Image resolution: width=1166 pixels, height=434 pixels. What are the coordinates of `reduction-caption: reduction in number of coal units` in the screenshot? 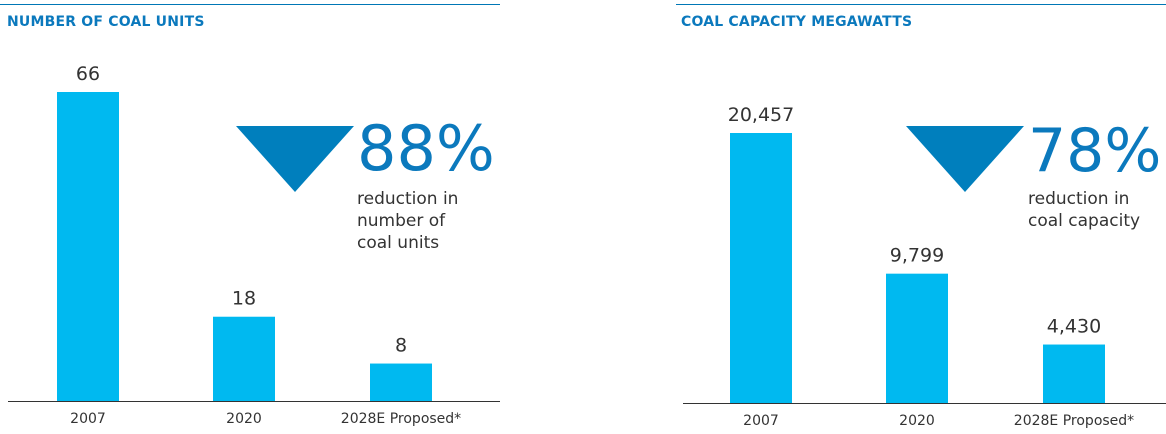 It's located at (408, 221).